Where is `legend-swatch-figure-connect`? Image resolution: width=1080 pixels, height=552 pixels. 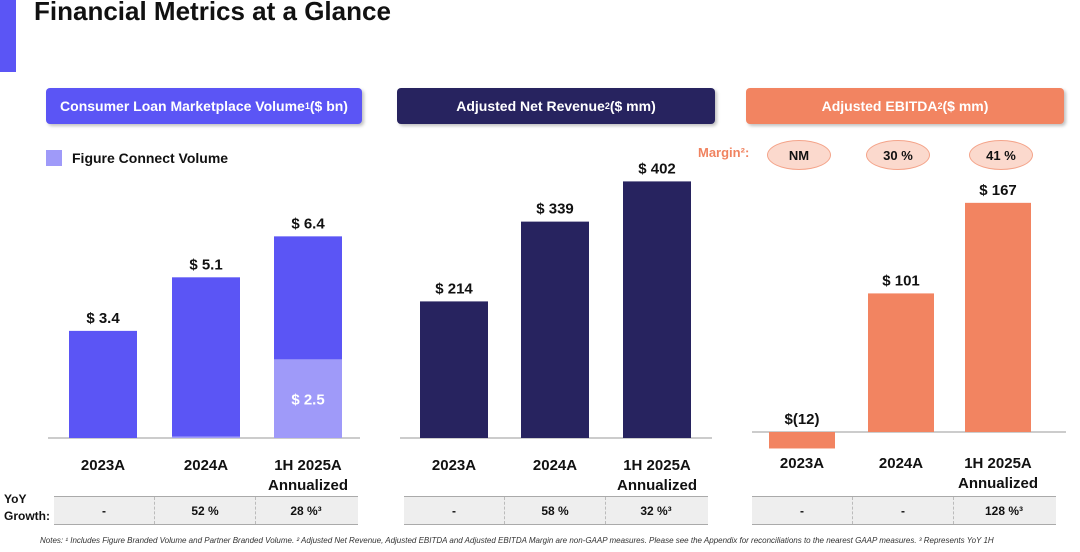
legend-swatch-figure-connect is located at coordinates (54, 158).